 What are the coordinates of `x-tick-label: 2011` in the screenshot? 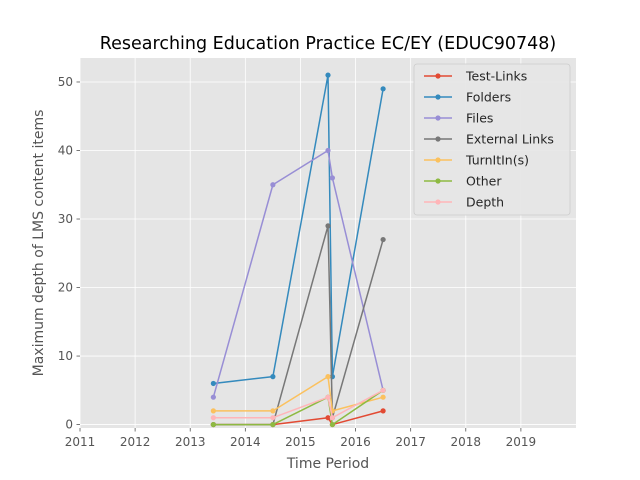 It's located at (80, 442).